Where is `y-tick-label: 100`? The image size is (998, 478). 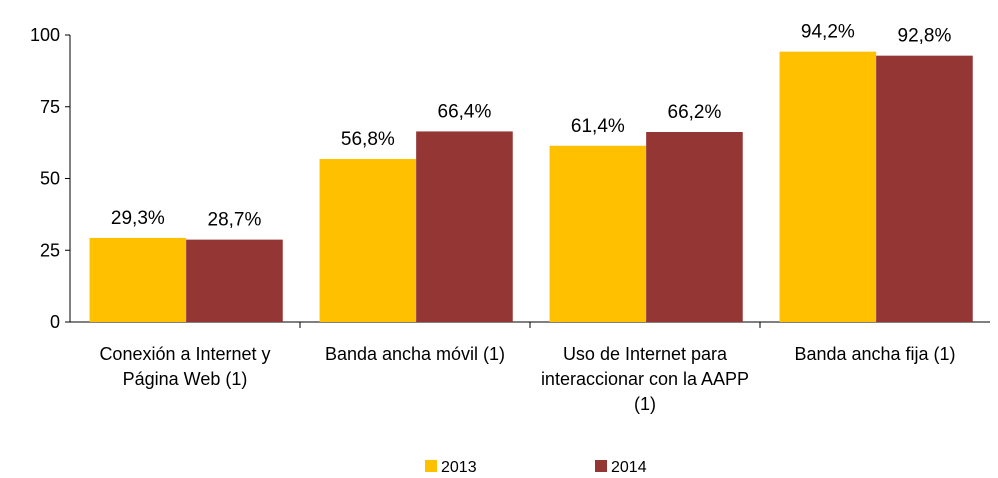
y-tick-label: 100 is located at coordinates (45, 35).